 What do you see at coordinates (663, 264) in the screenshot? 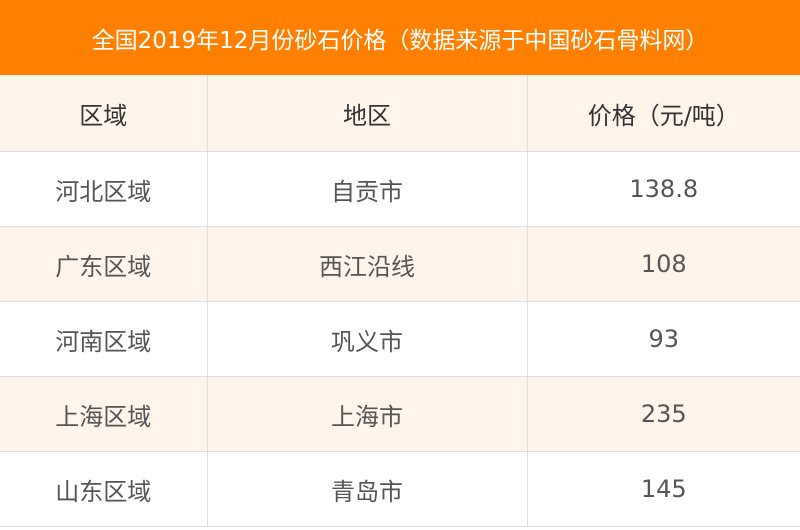
I see `price-cell: 108` at bounding box center [663, 264].